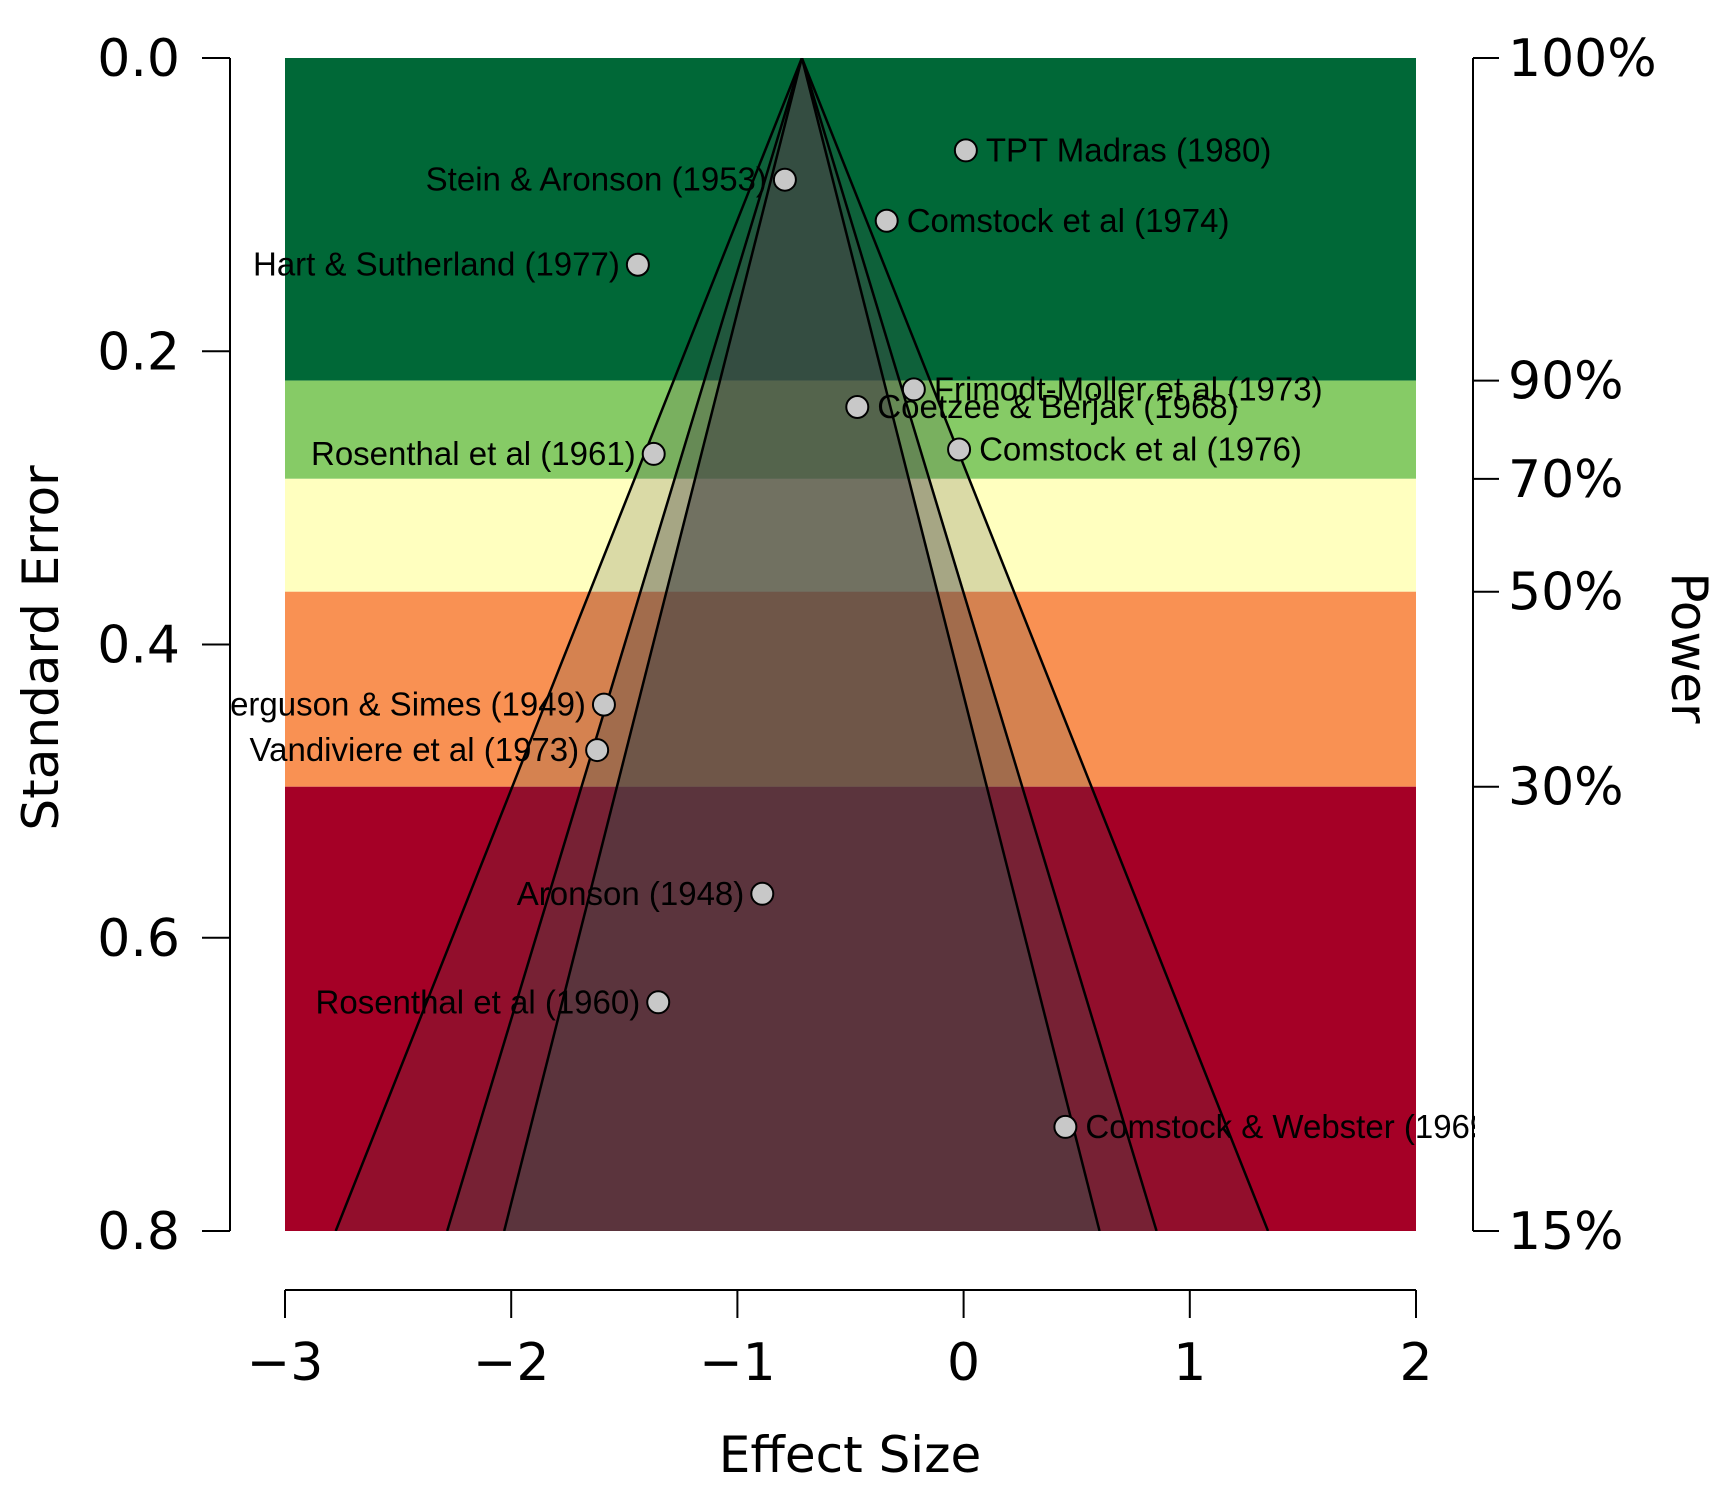 The image size is (1718, 1500). I want to click on y2-tick-label-6: 15%, so click(1566, 1232).